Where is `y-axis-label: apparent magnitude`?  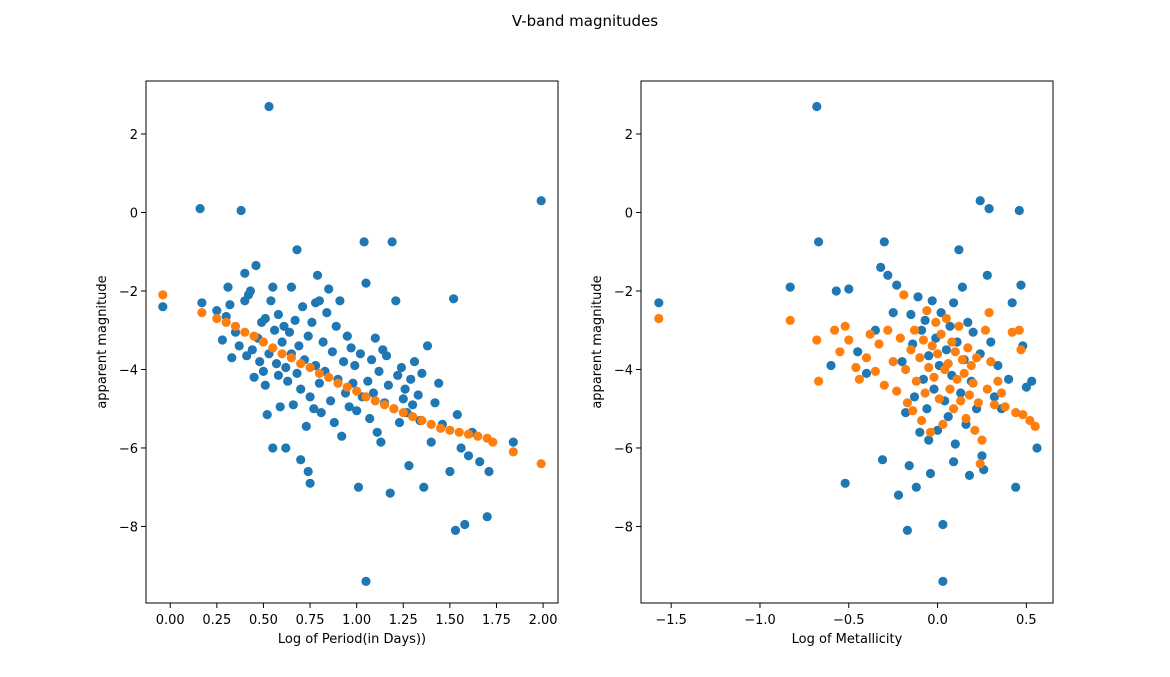 y-axis-label: apparent magnitude is located at coordinates (597, 341).